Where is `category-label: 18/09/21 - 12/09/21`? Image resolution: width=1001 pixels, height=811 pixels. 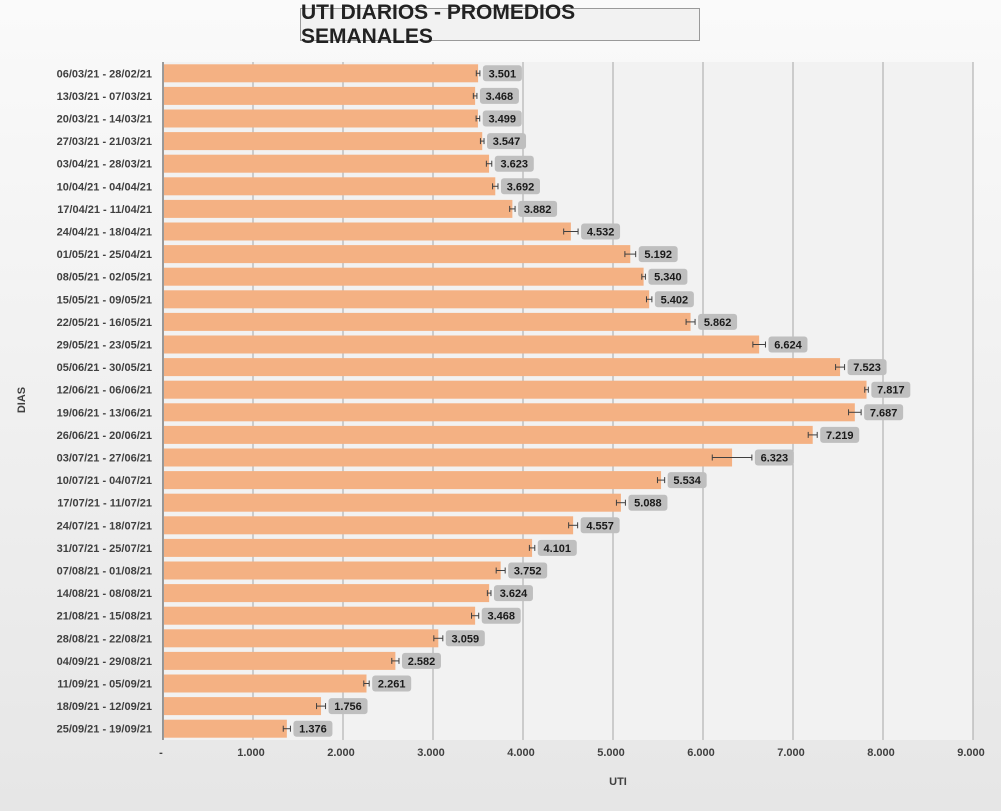
category-label: 18/09/21 - 12/09/21 is located at coordinates (104, 707).